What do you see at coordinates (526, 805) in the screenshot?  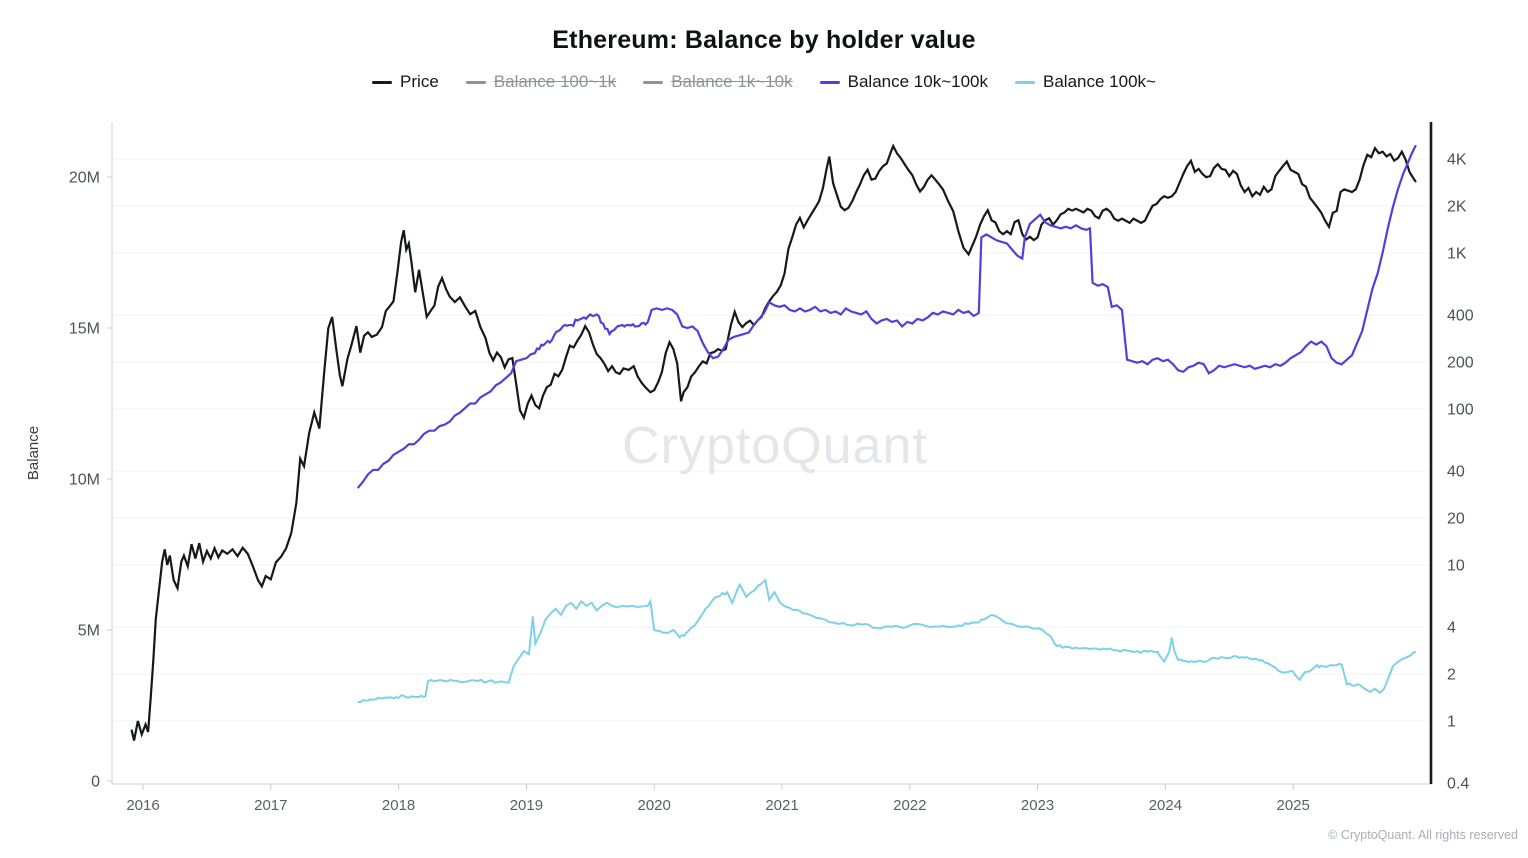 I see `x-axis-tick-label: 2019` at bounding box center [526, 805].